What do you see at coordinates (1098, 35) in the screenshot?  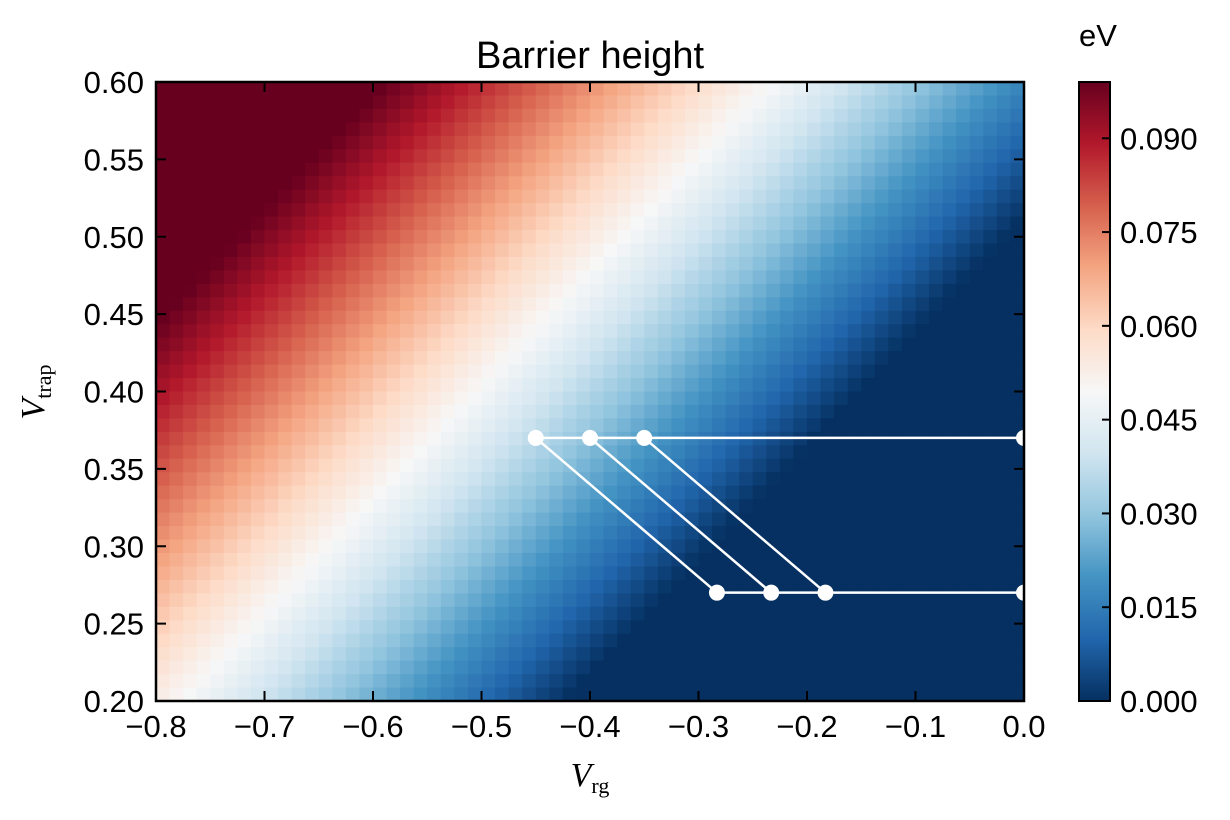 I see `colorbar-unit-label: eV` at bounding box center [1098, 35].